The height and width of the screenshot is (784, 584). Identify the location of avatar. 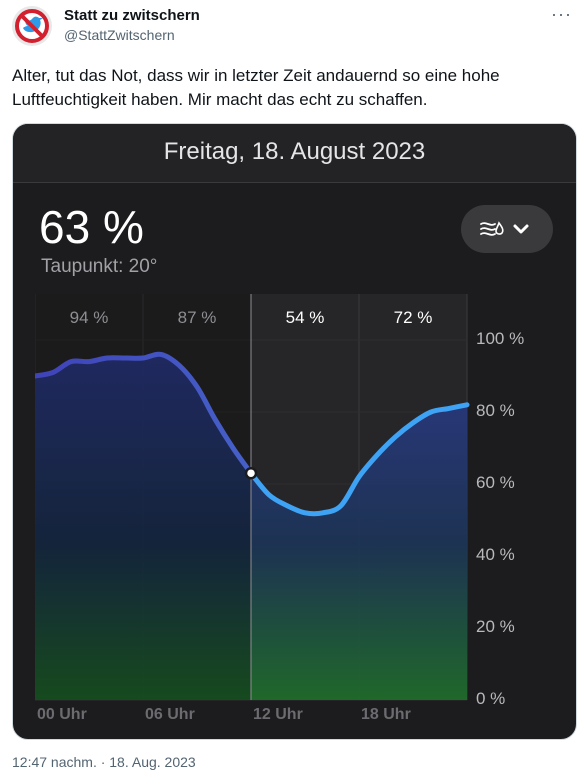
(32, 26).